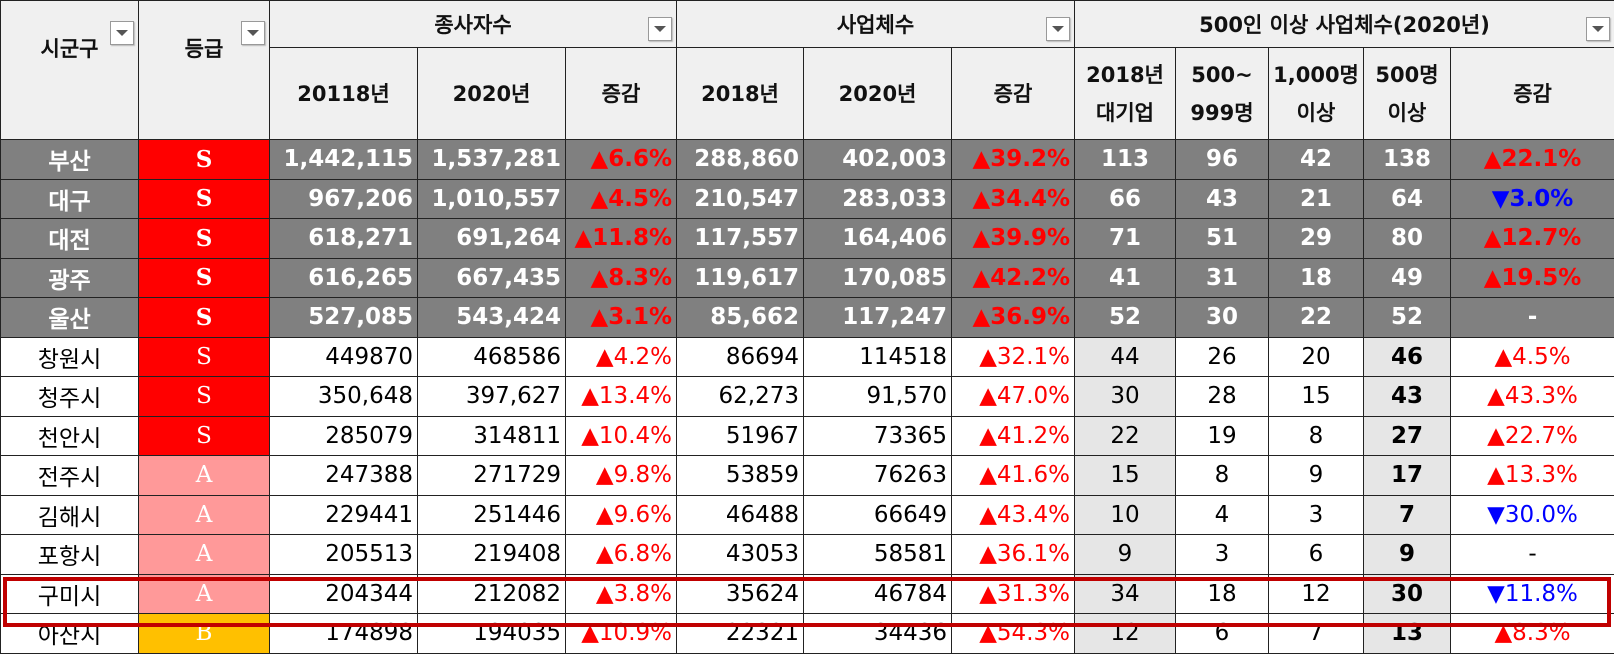  What do you see at coordinates (1316, 317) in the screenshot?
I see `data-cell: 22` at bounding box center [1316, 317].